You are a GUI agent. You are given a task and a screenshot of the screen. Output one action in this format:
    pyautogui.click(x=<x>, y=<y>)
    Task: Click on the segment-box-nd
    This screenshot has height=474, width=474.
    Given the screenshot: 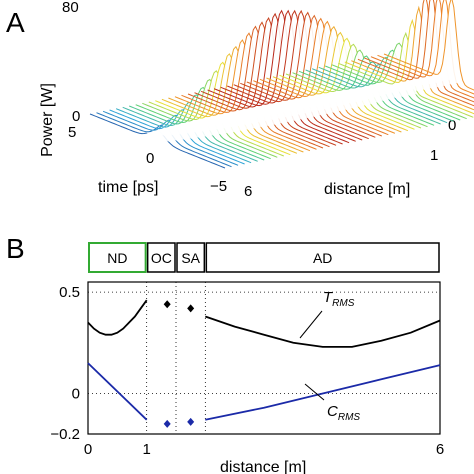 What is the action you would take?
    pyautogui.click(x=117, y=257)
    